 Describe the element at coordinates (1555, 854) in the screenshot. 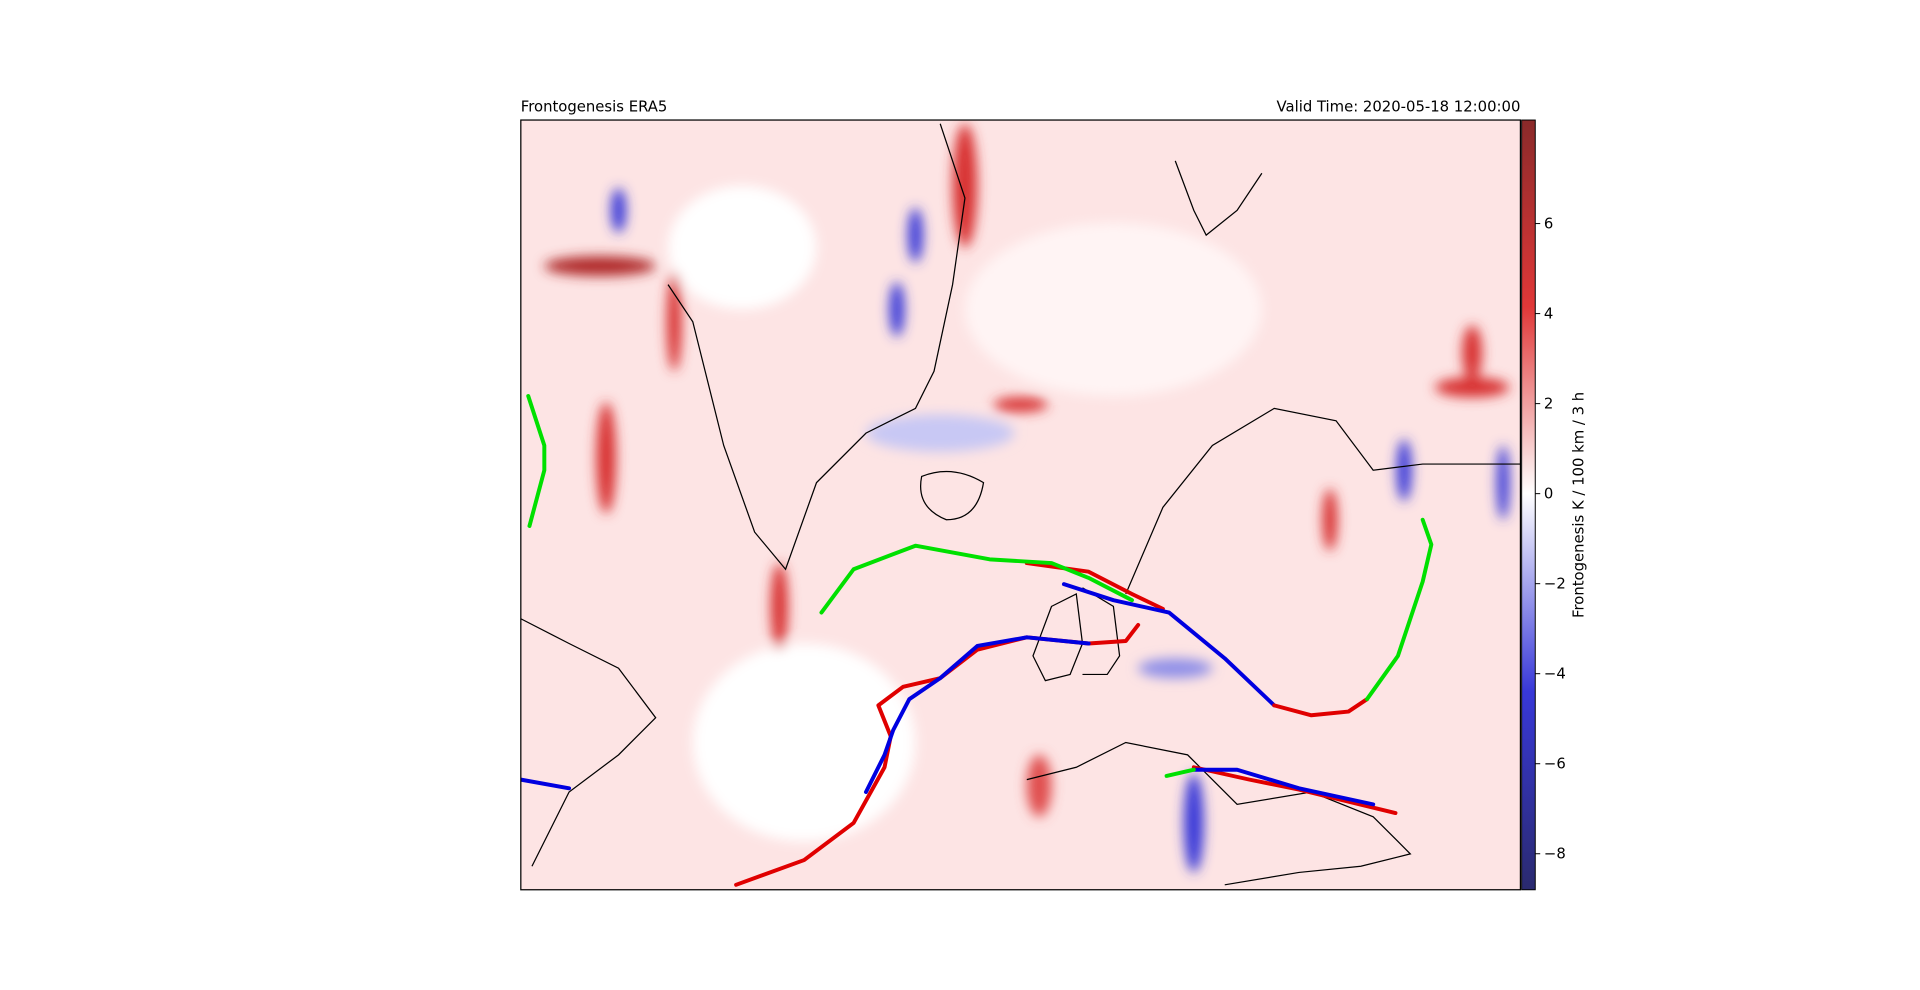

I see `colorbar-tick-label: −8` at that location.